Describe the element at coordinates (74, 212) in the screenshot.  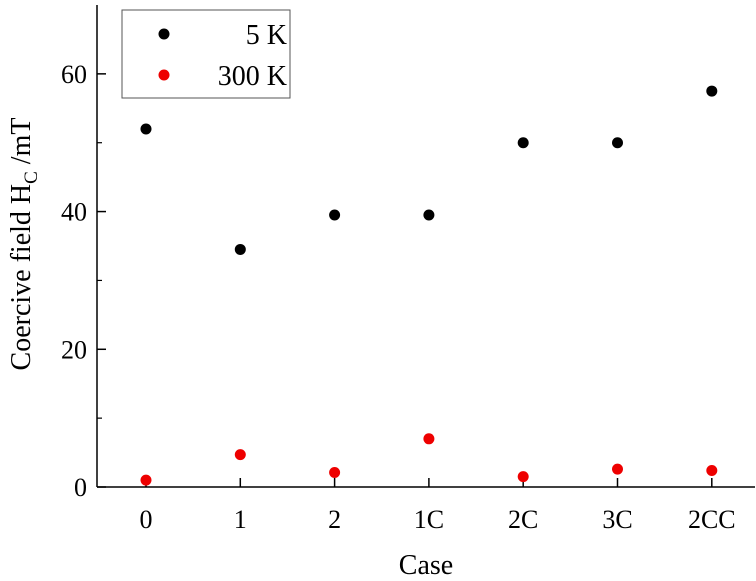
I see `y-tick-label: 40` at that location.